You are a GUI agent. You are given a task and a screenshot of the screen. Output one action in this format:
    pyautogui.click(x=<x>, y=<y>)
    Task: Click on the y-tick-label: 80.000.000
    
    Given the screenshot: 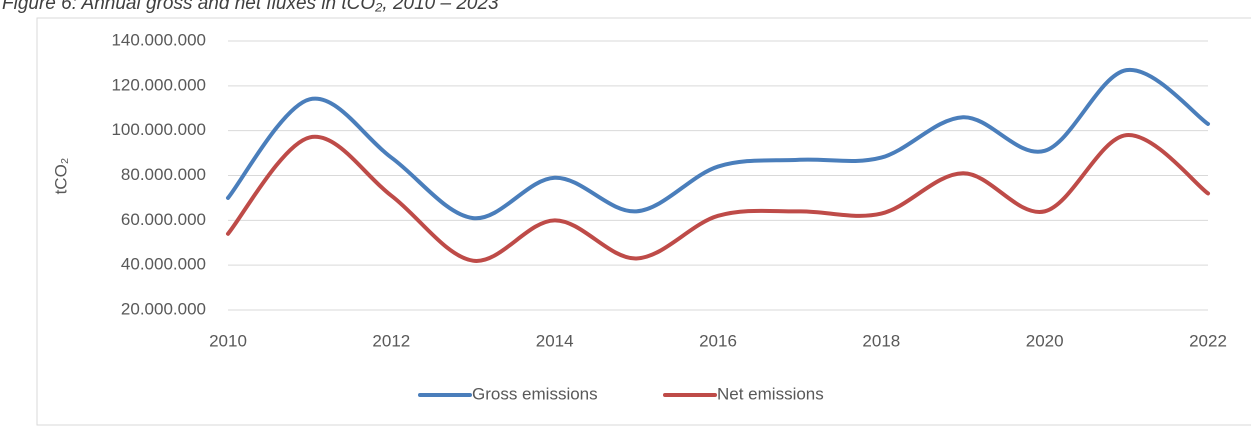 What is the action you would take?
    pyautogui.click(x=163, y=174)
    